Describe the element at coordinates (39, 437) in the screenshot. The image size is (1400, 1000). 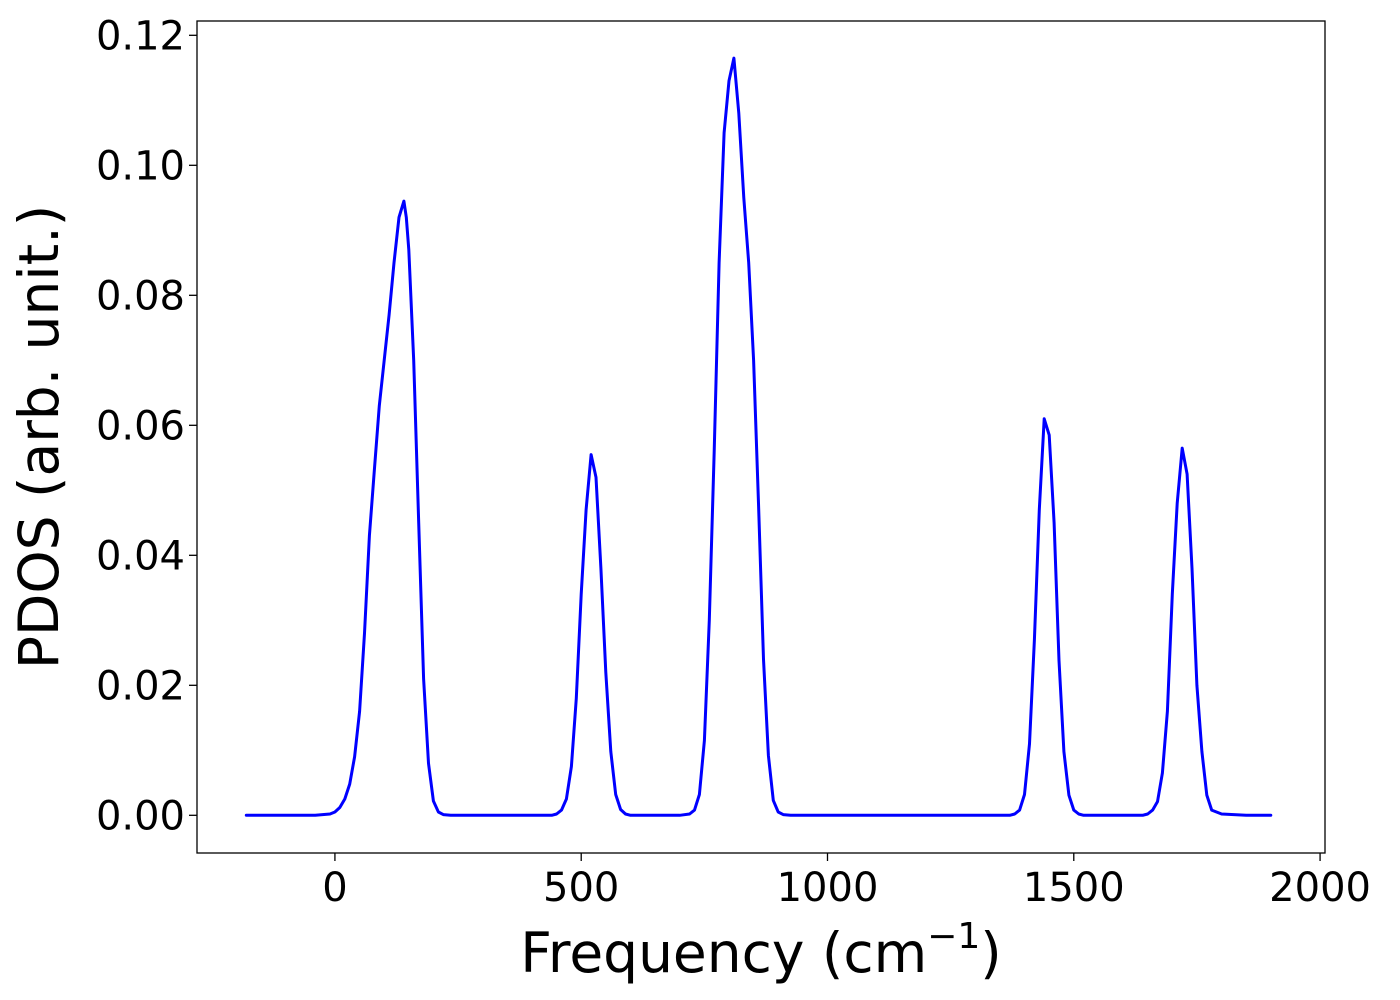
I see `y-axis-label: PDOS (arb. unit.)` at that location.